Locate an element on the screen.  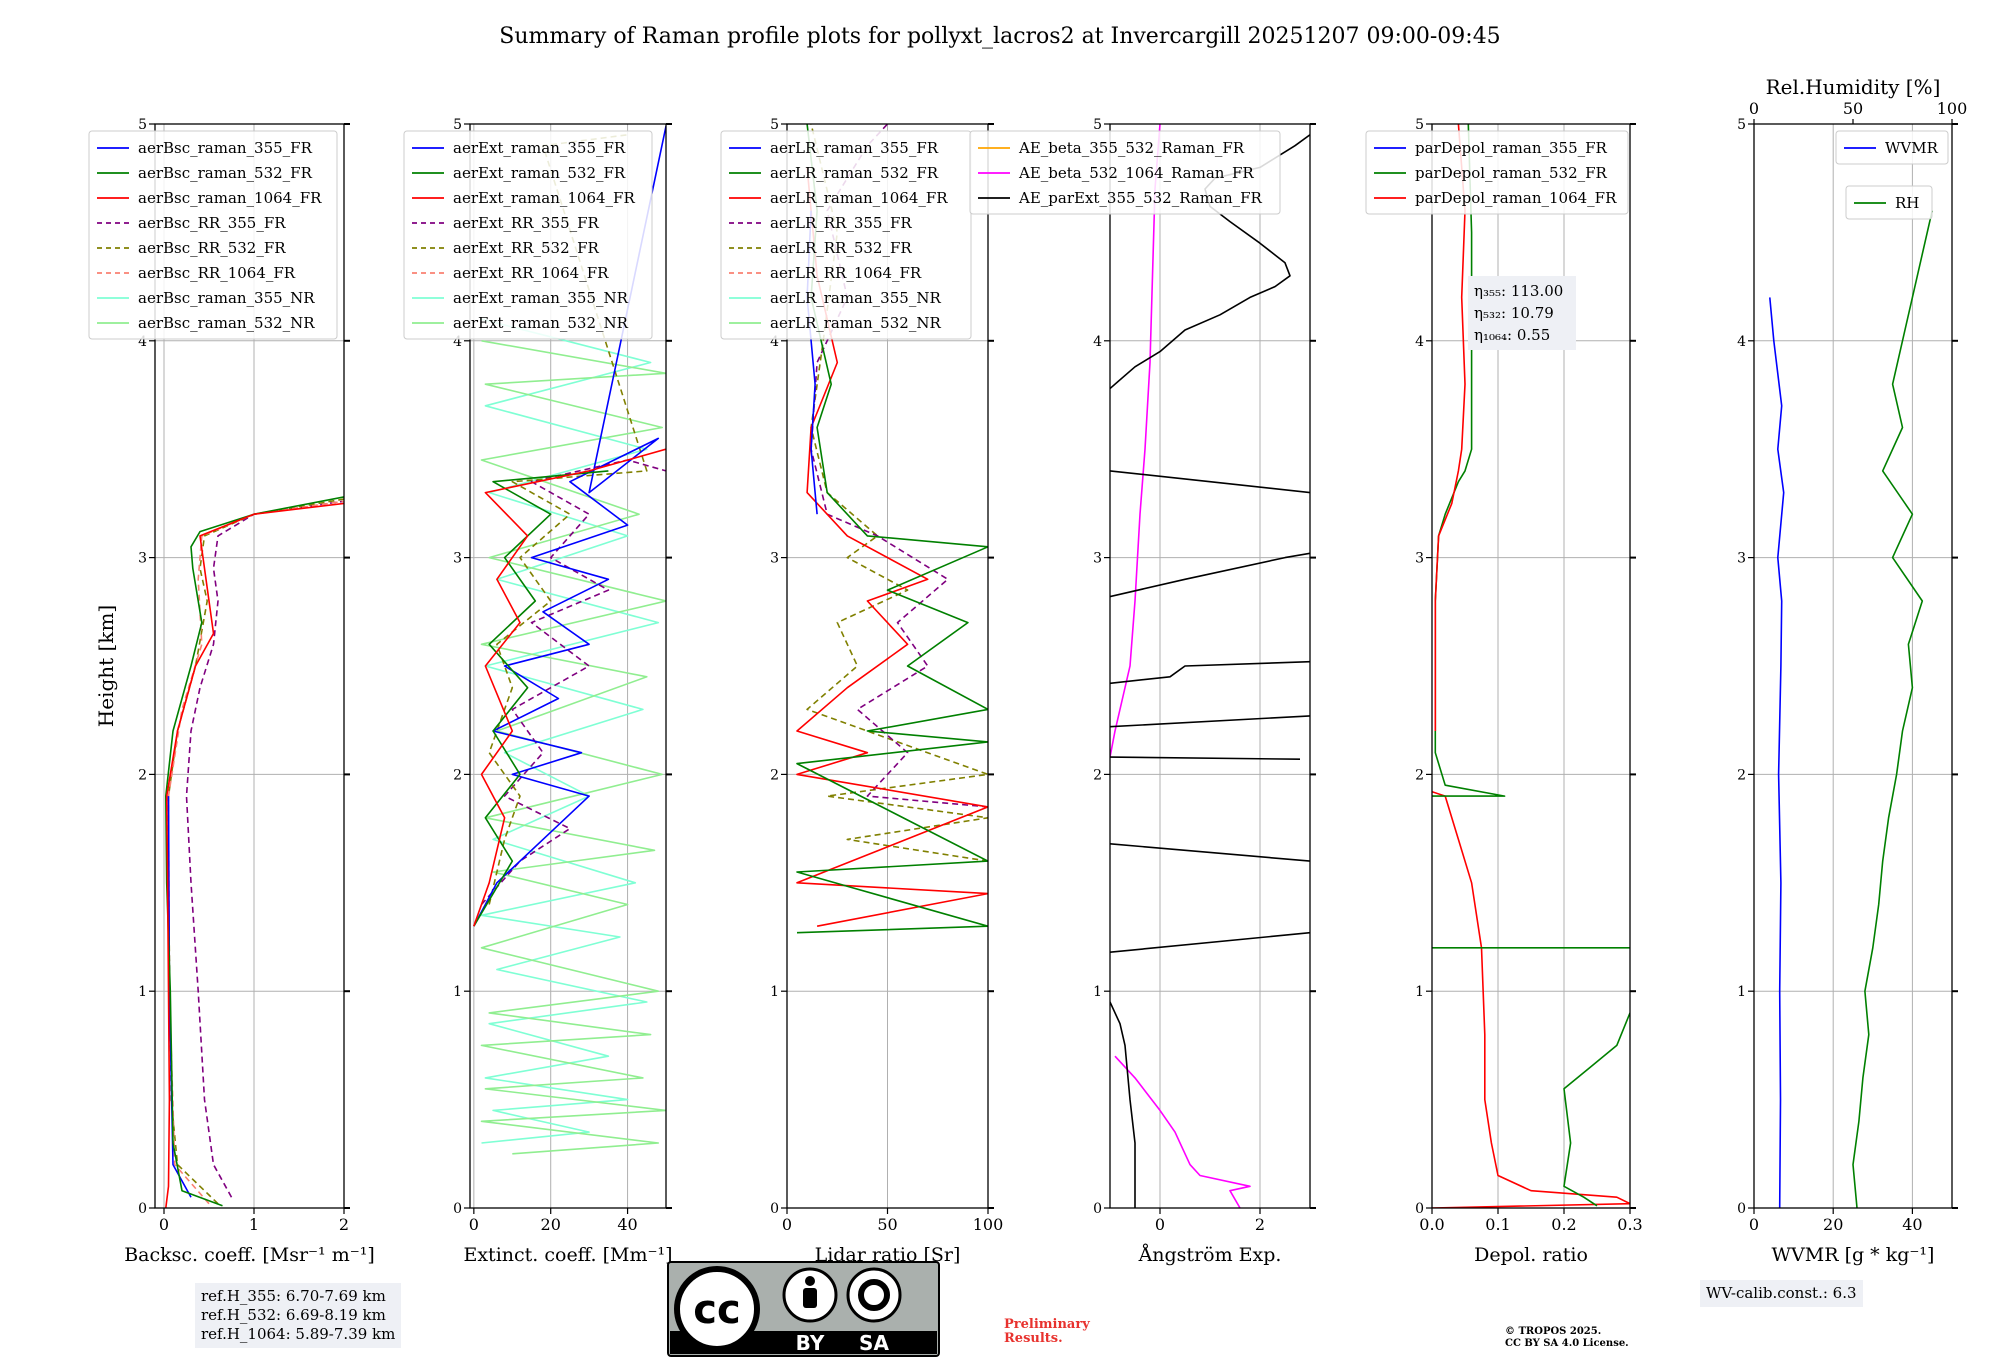
x-axis-label: Depol. ratio is located at coordinates (1531, 1255).